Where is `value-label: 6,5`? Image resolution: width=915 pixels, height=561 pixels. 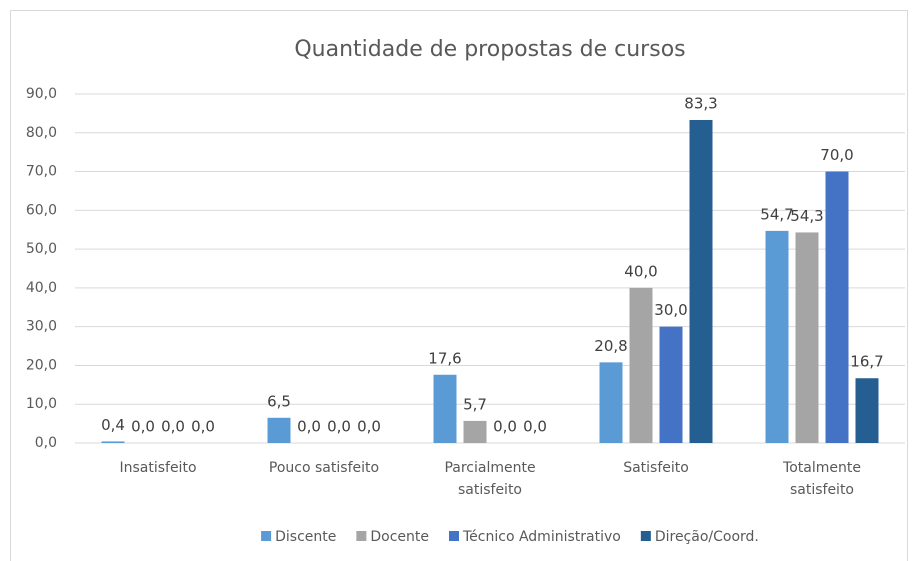 value-label: 6,5 is located at coordinates (279, 401).